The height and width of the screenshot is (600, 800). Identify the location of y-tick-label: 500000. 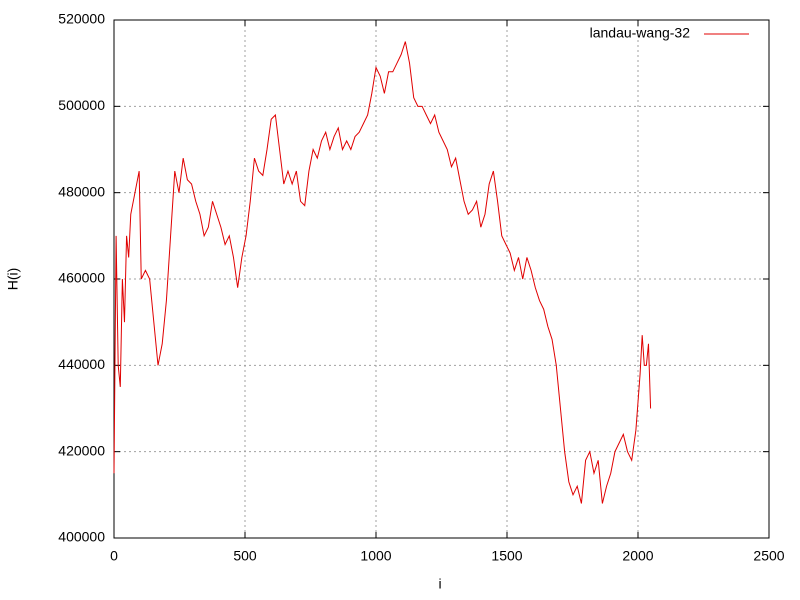
(81, 105).